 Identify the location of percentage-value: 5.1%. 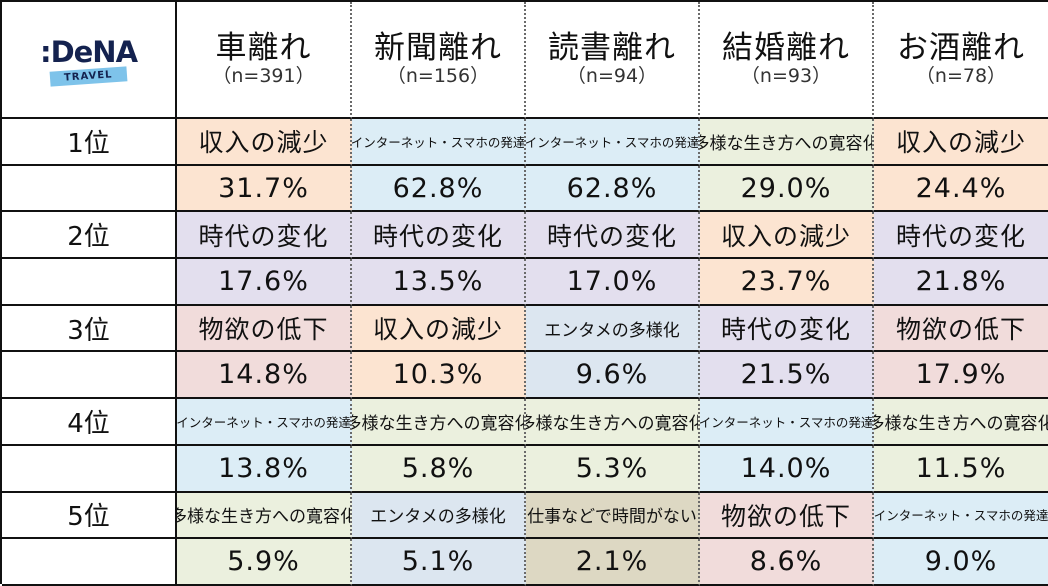
(439, 562).